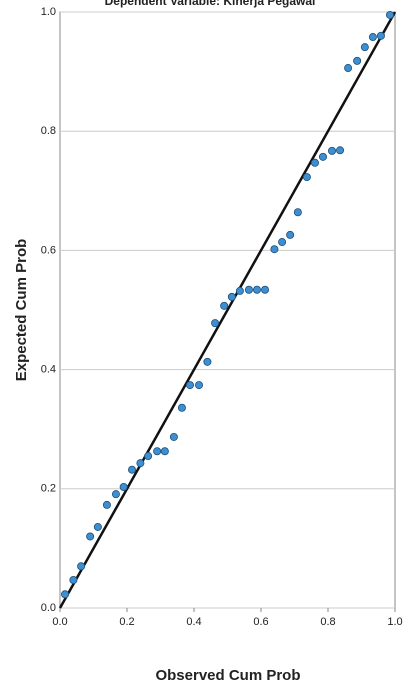  Describe the element at coordinates (394, 622) in the screenshot. I see `x-tick-label: 1.0` at that location.